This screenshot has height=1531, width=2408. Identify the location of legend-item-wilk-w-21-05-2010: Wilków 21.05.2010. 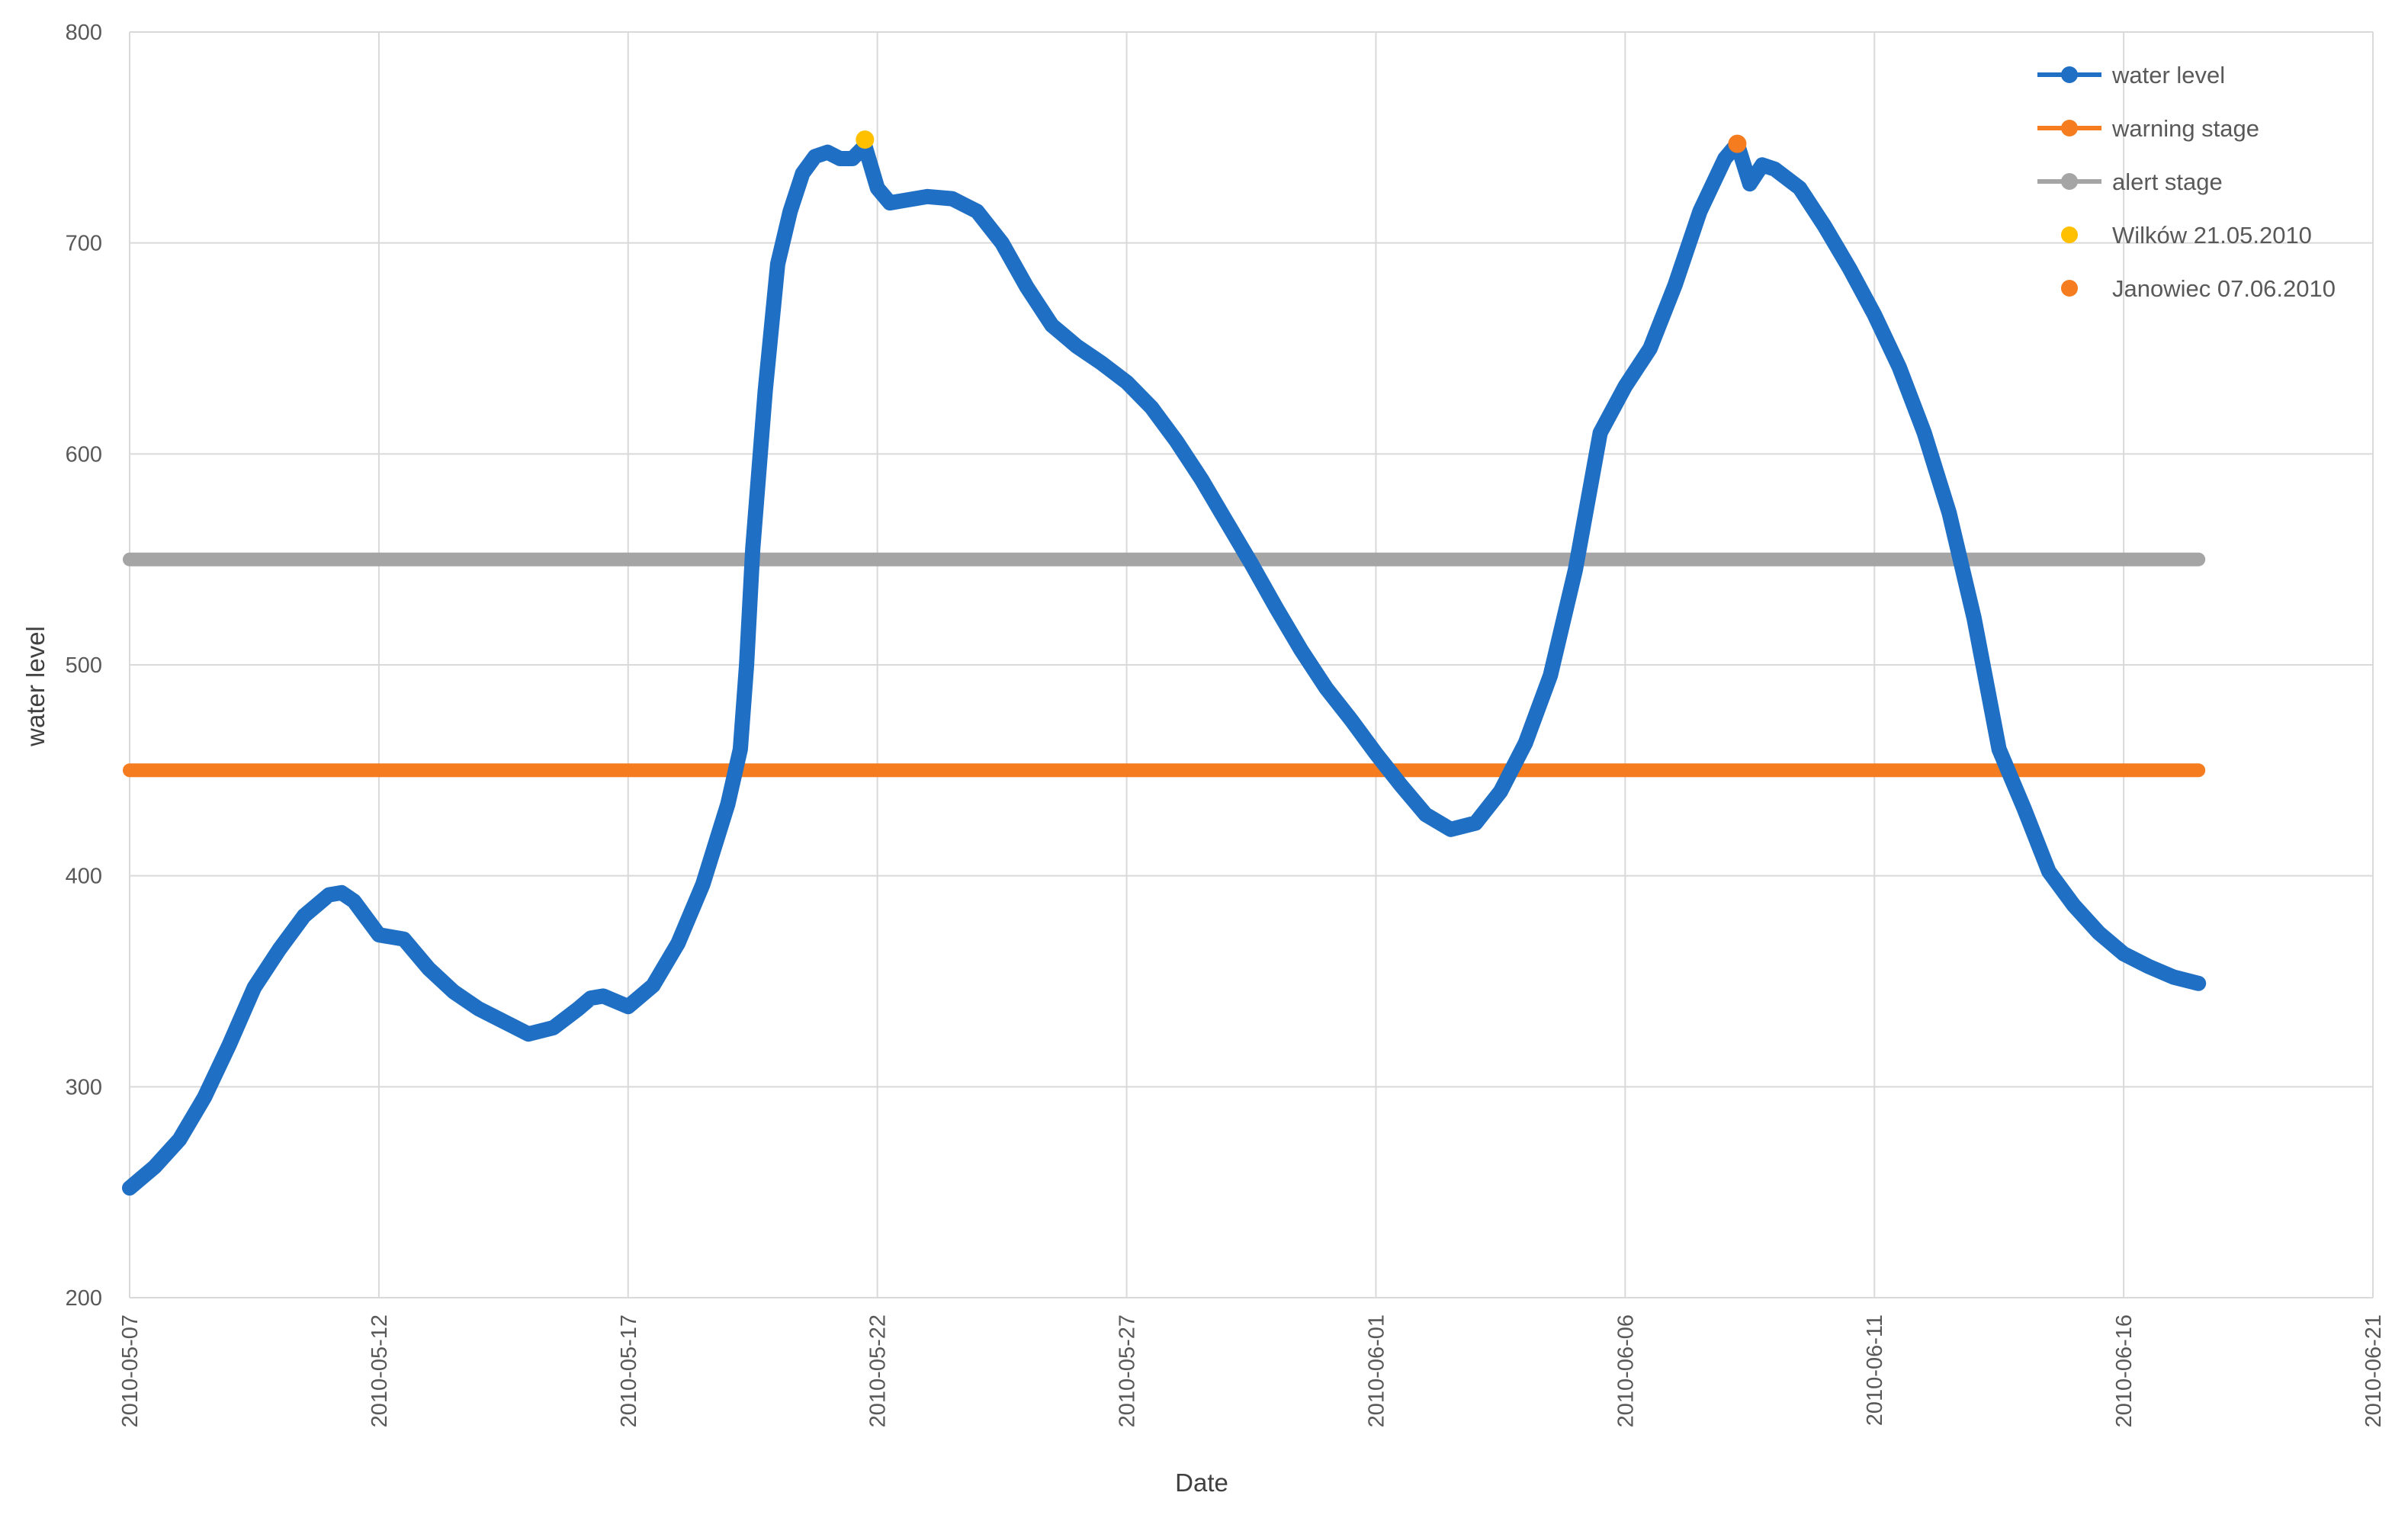
(2186, 235).